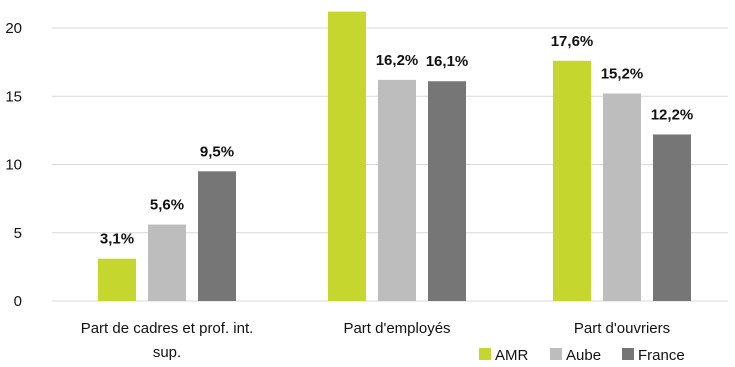 This screenshot has width=735, height=367. I want to click on data-label: 12,2%, so click(672, 114).